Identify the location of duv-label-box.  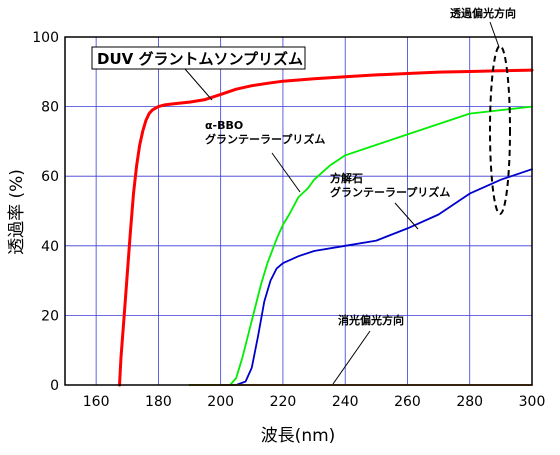
(198, 58).